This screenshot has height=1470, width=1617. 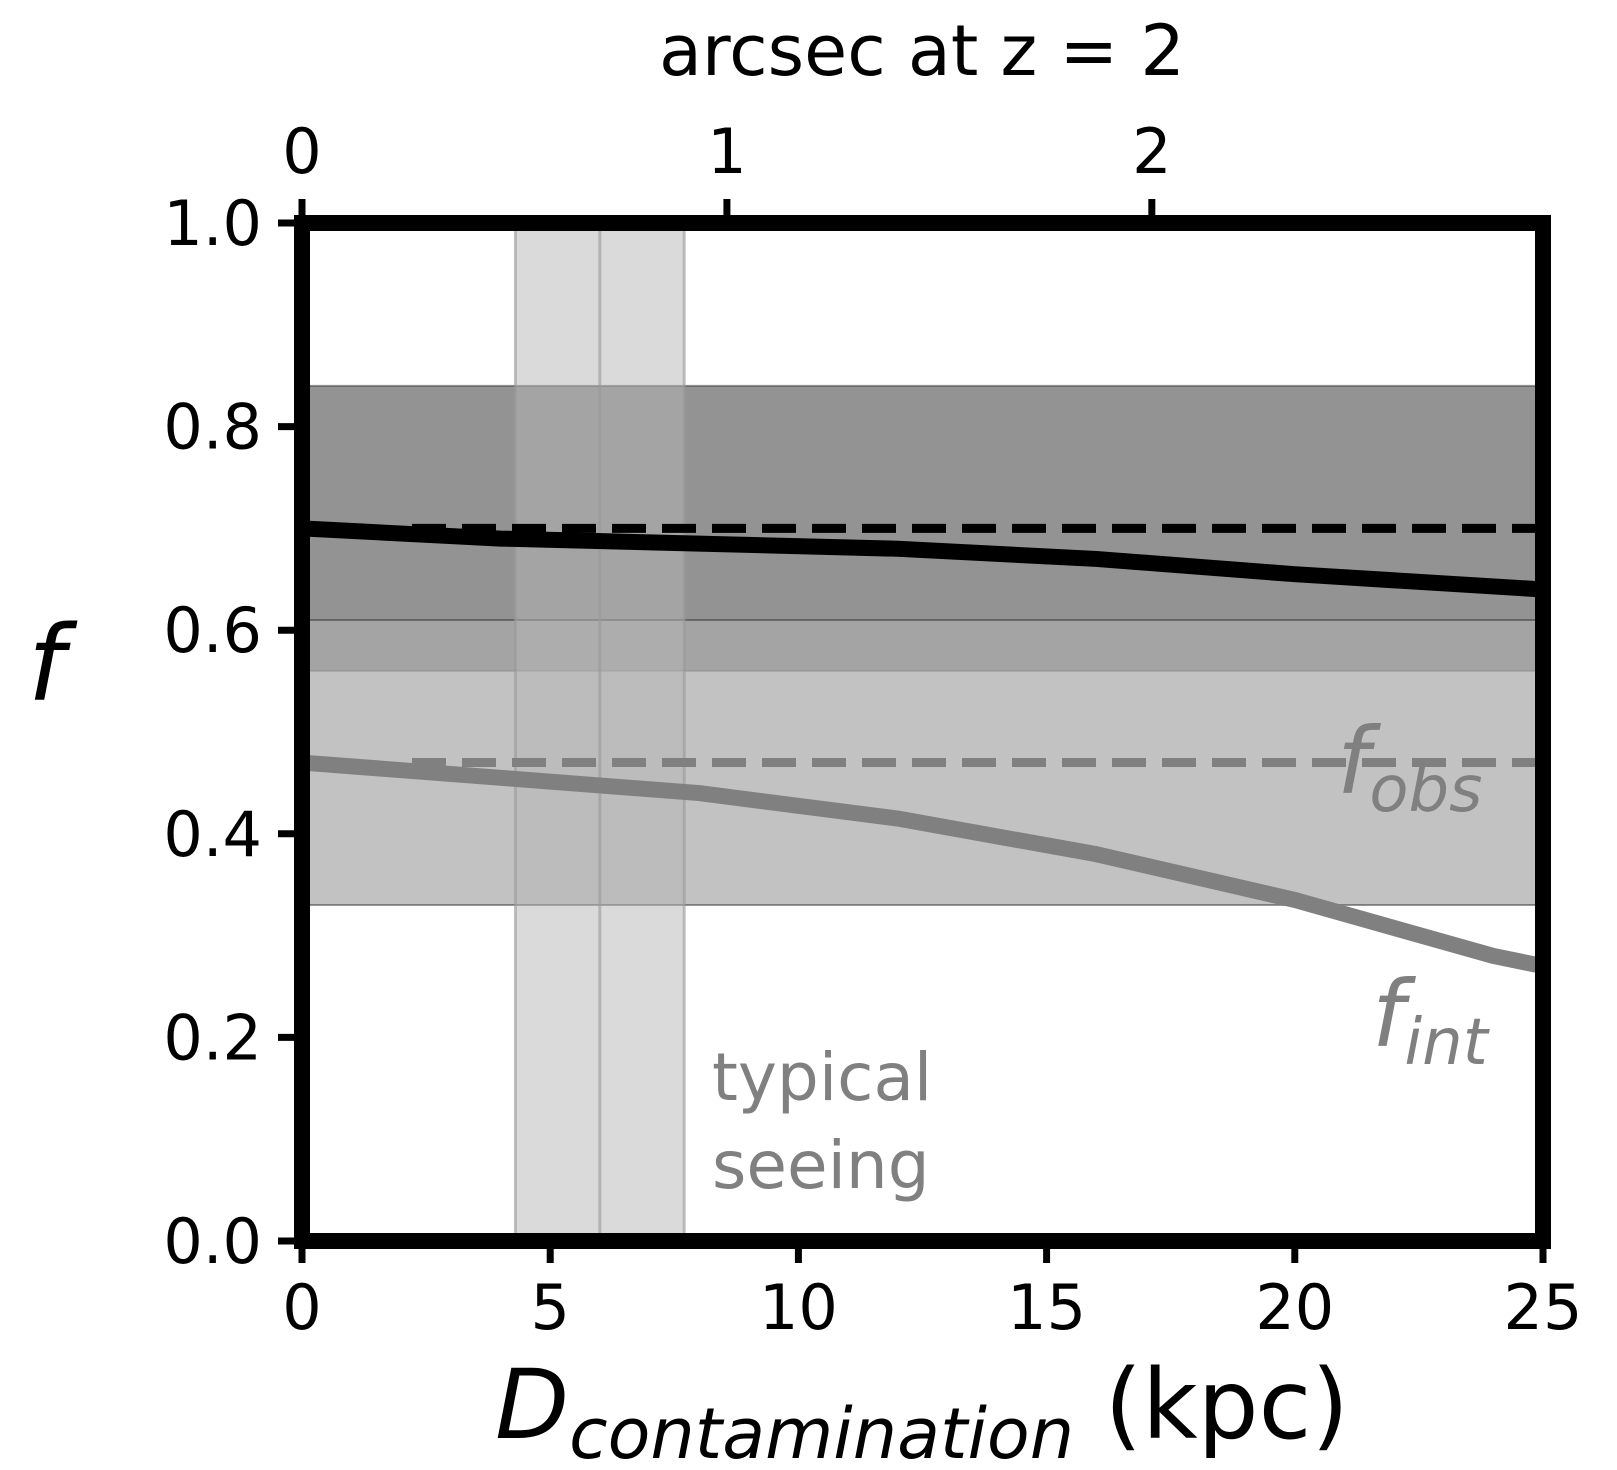 What do you see at coordinates (212, 1037) in the screenshot?
I see `y-tick-label: 0.2` at bounding box center [212, 1037].